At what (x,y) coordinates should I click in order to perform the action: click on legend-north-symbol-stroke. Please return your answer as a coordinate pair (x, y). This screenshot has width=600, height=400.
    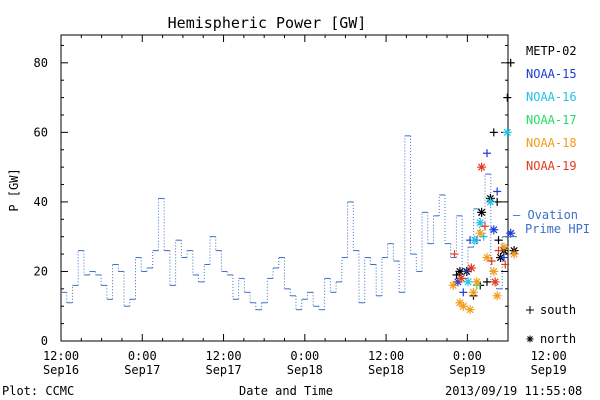
    Looking at the image, I should click on (530, 339).